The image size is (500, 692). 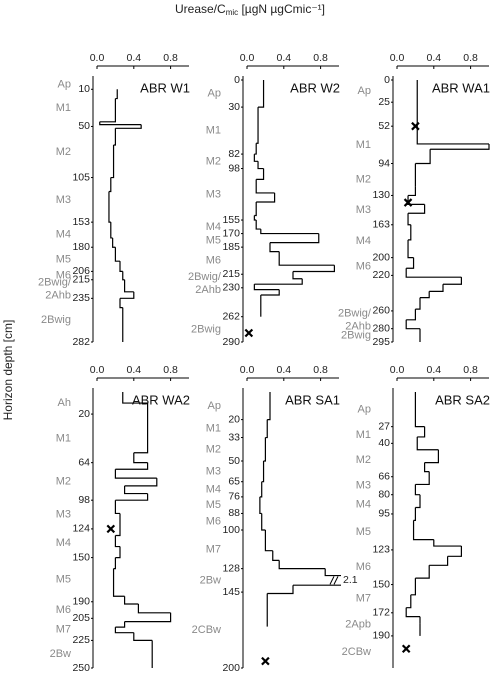 I want to click on y-tick-label: 205, so click(x=81, y=618).